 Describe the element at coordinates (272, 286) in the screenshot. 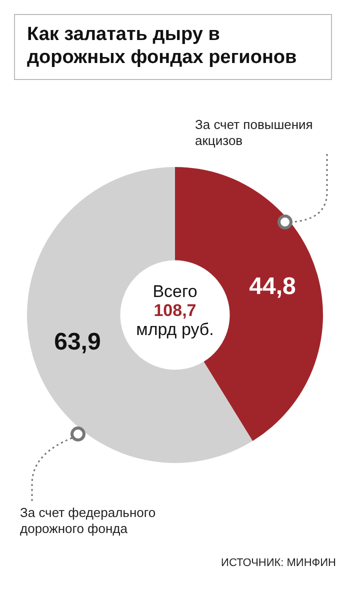

I see `data-label: 44,8` at that location.